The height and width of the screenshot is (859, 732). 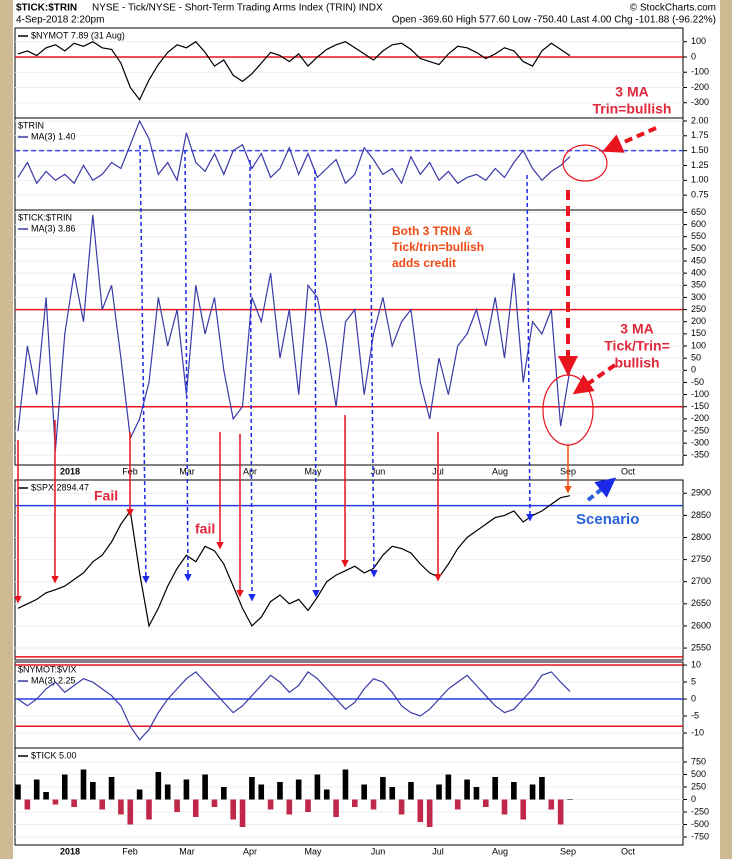 What do you see at coordinates (432, 231) in the screenshot?
I see `annotation: Both 3 TRIN &` at bounding box center [432, 231].